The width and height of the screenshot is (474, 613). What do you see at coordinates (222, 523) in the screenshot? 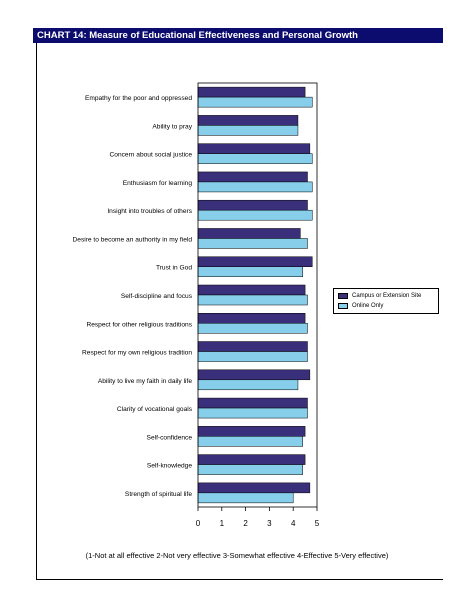
I see `x-tick-label: 1` at bounding box center [222, 523].